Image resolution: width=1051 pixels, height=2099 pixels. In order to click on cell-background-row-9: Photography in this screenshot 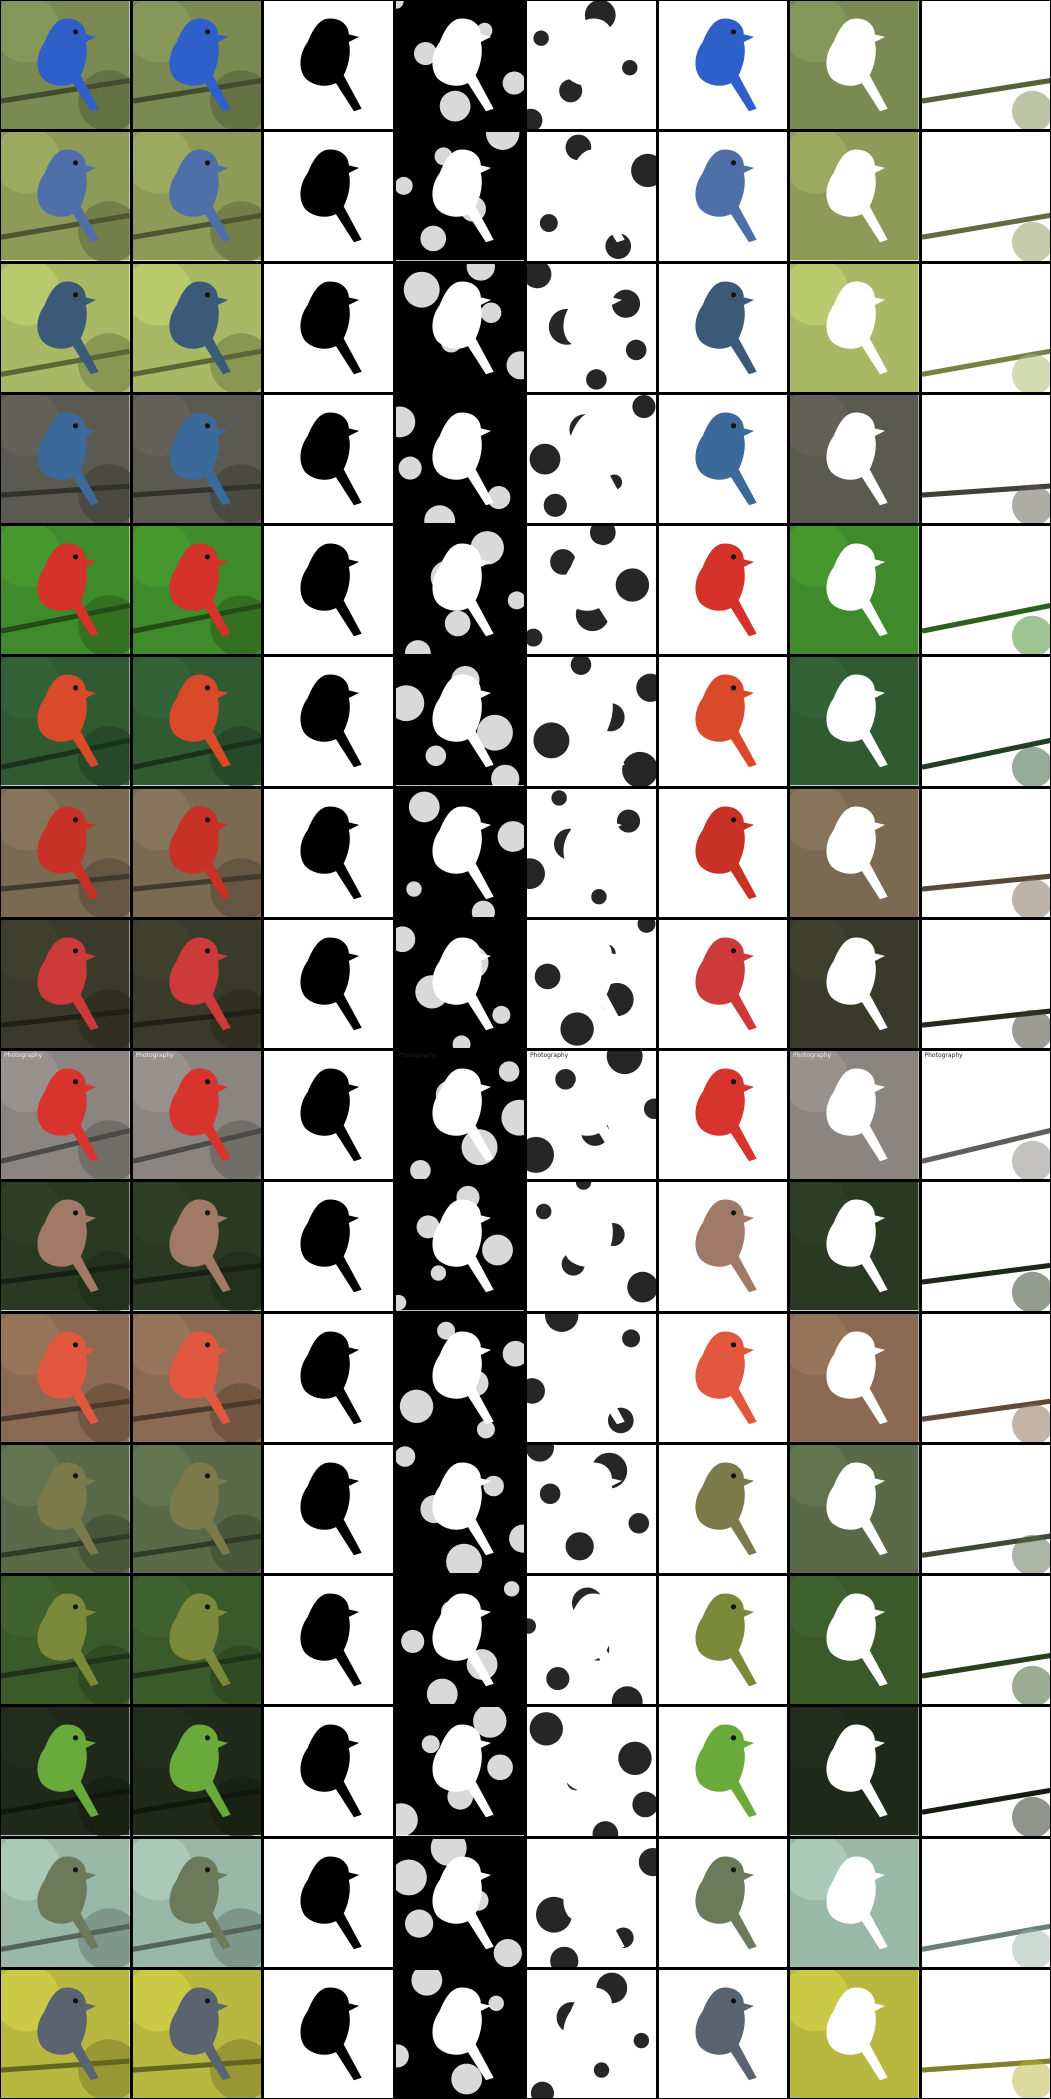, I will do `click(854, 1115)`.